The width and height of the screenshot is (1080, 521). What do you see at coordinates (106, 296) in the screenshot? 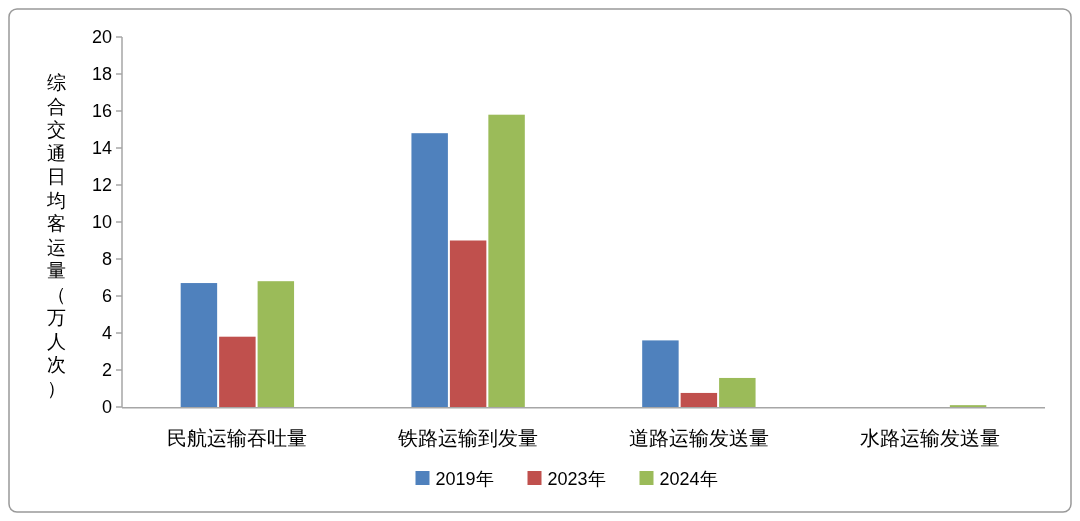
I see `y-tick-label: 6` at bounding box center [106, 296].